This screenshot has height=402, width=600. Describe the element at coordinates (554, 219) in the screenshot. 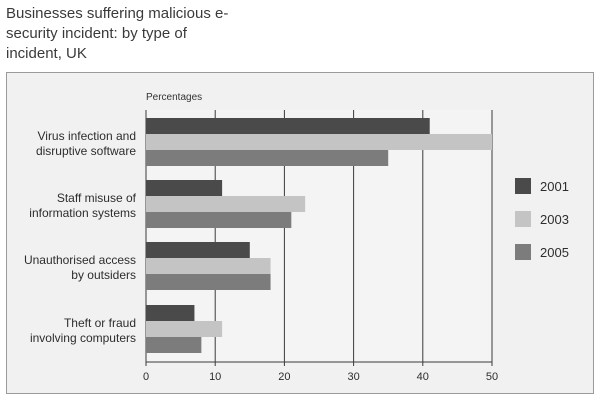

I see `legend-label-2003: 2003` at that location.